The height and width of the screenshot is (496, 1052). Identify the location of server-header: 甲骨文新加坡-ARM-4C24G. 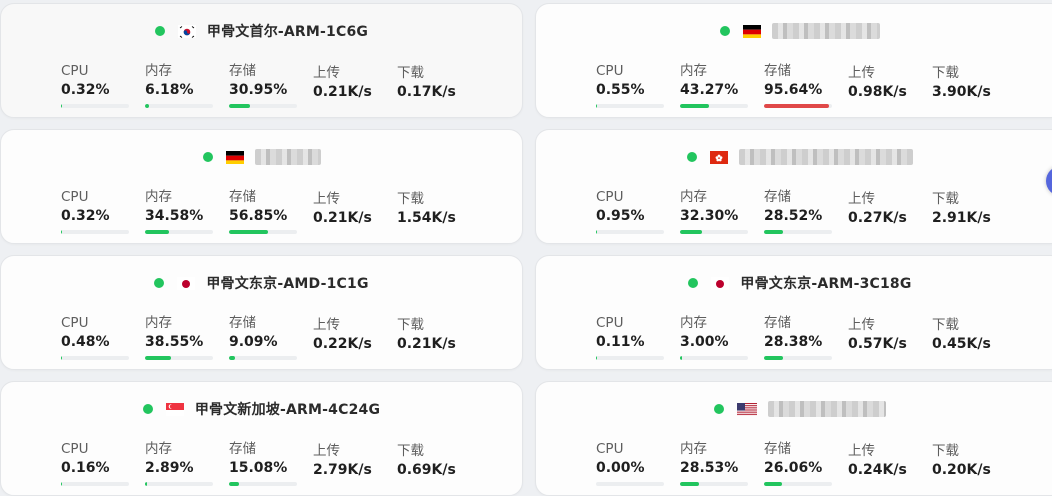
(261, 409).